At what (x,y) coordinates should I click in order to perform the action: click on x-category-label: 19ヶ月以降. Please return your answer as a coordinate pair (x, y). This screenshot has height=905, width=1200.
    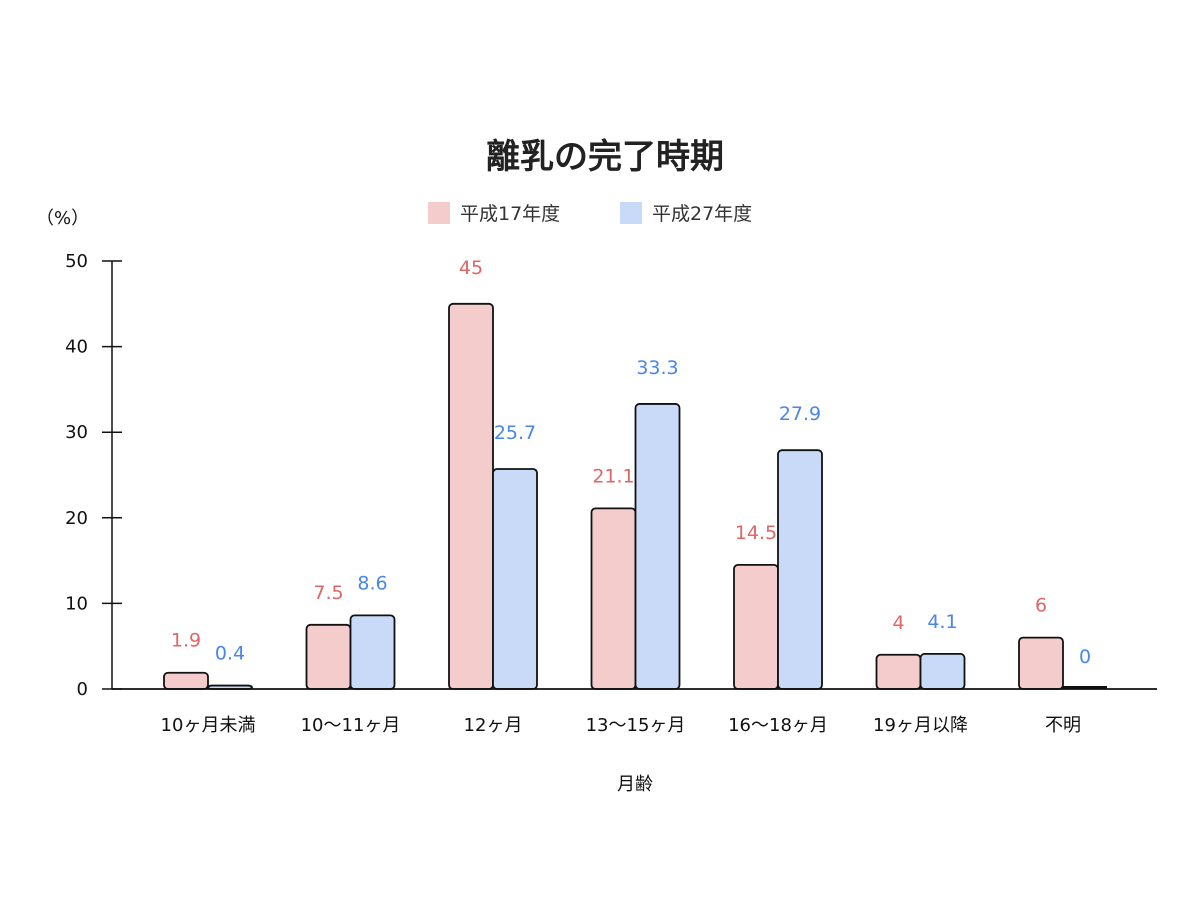
    Looking at the image, I should click on (920, 725).